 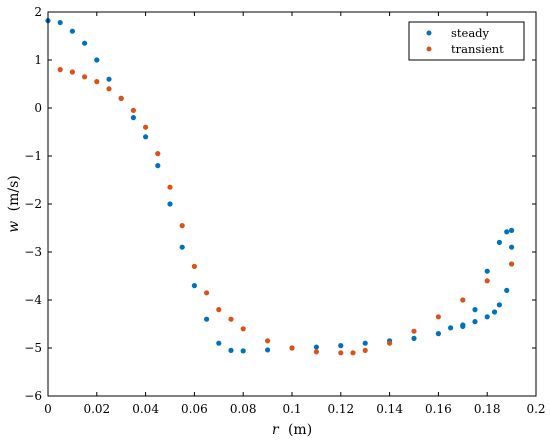 What do you see at coordinates (276, 430) in the screenshot?
I see `x-axis-label-variable: r` at bounding box center [276, 430].